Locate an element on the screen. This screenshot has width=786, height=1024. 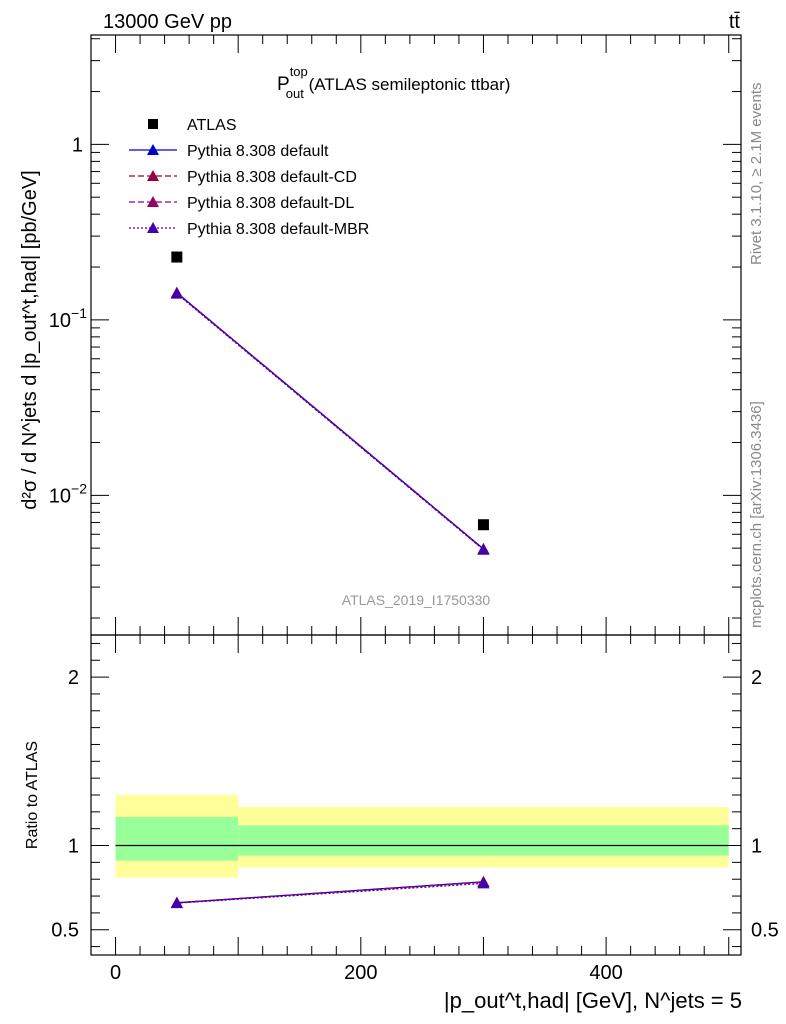
main-ytick-label: 10⁻¹ is located at coordinates (68, 318).